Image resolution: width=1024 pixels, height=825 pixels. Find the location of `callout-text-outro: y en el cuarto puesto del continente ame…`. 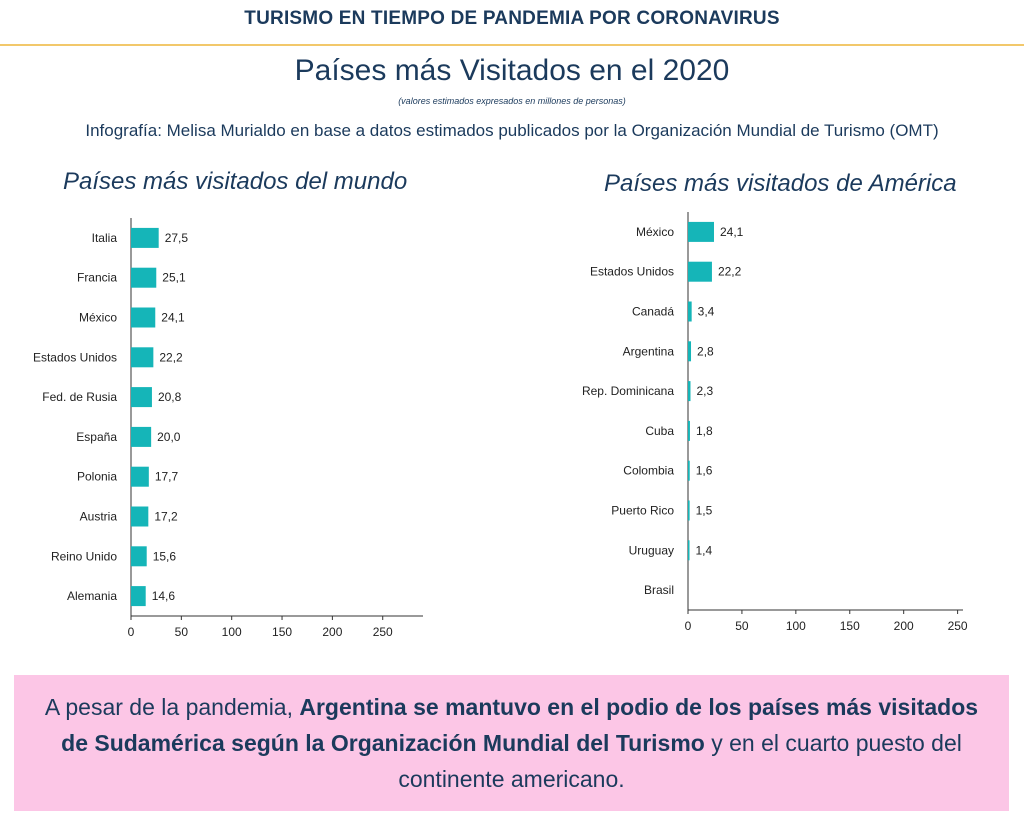

callout-text-outro: y en el cuarto puesto del continente ame… is located at coordinates (680, 761).